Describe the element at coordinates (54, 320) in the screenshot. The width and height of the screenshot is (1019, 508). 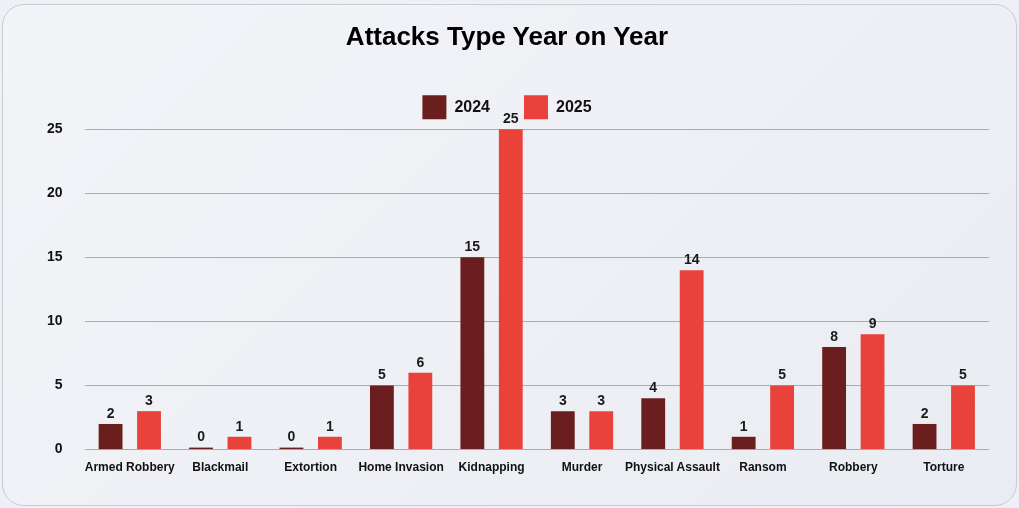
I see `y-tick-label: 10` at that location.